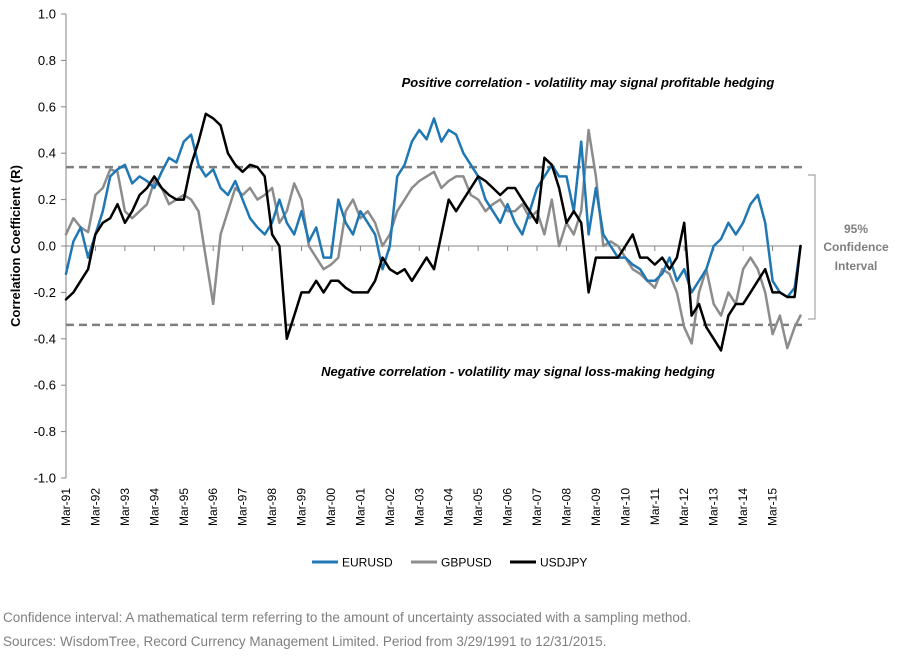 Image resolution: width=902 pixels, height=661 pixels. I want to click on y-tick-group: 1.0 0.8 0.6 0.4 0.2 0.0 -0.2 -0.4 -0.6 -0.8 -1.0, so click(50, 246).